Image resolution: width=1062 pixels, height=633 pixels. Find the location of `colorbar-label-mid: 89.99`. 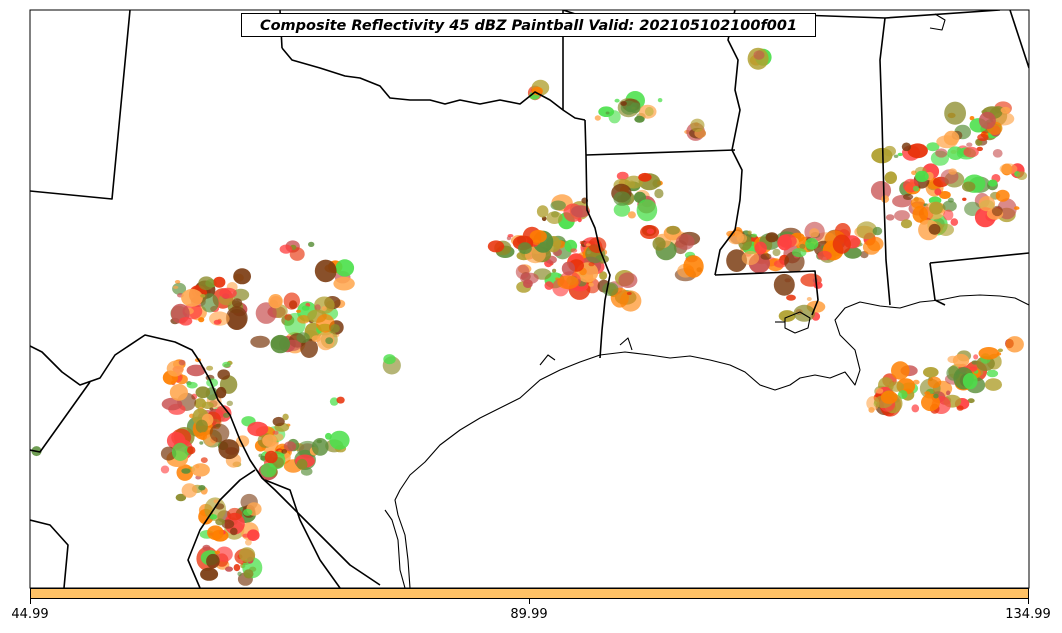

colorbar-label-mid: 89.99 is located at coordinates (529, 614).